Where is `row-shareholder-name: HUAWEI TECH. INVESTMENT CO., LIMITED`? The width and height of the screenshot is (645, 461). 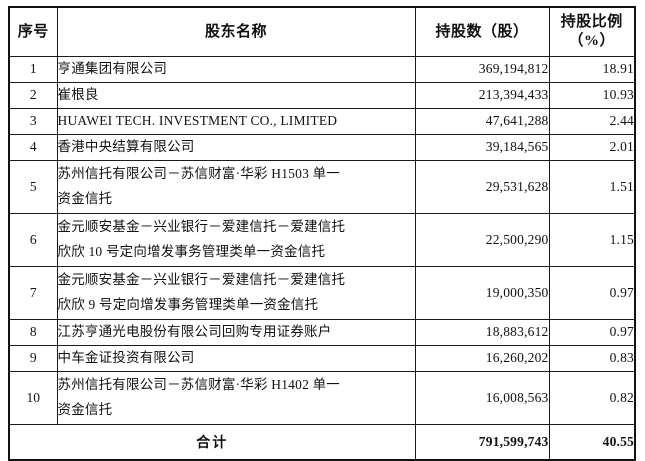
row-shareholder-name: HUAWEI TECH. INVESTMENT CO., LIMITED is located at coordinates (236, 121).